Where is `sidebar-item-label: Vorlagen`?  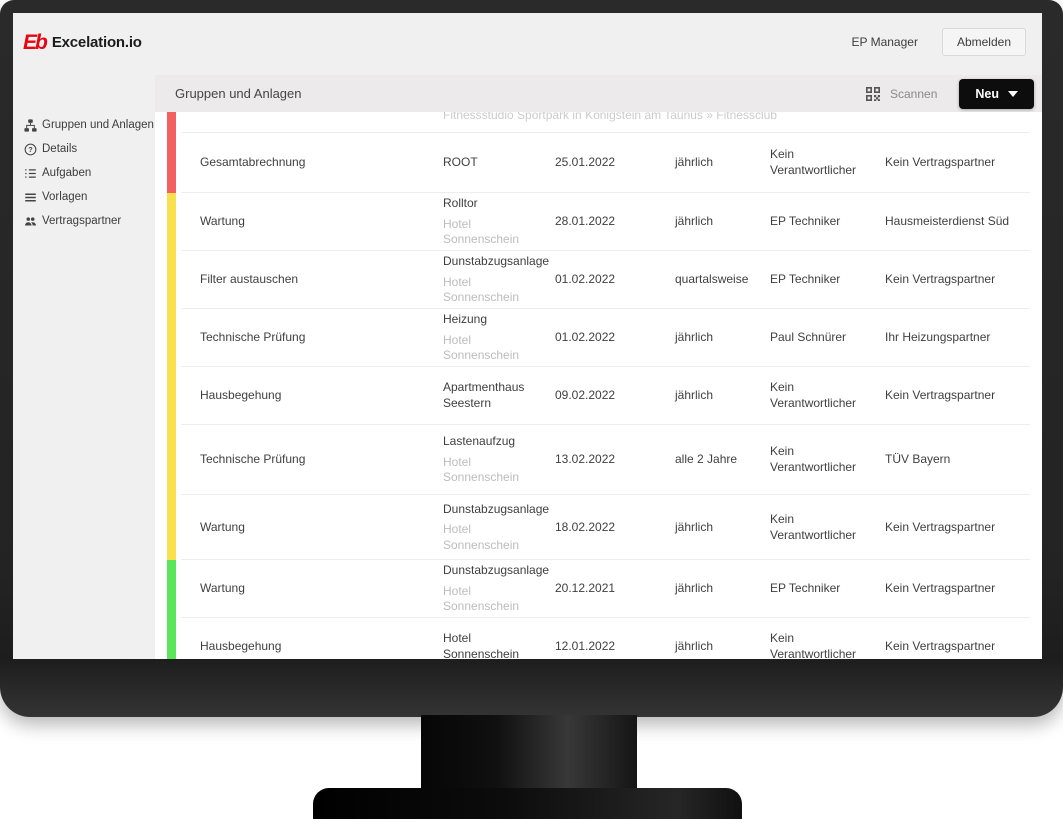 sidebar-item-label: Vorlagen is located at coordinates (65, 197).